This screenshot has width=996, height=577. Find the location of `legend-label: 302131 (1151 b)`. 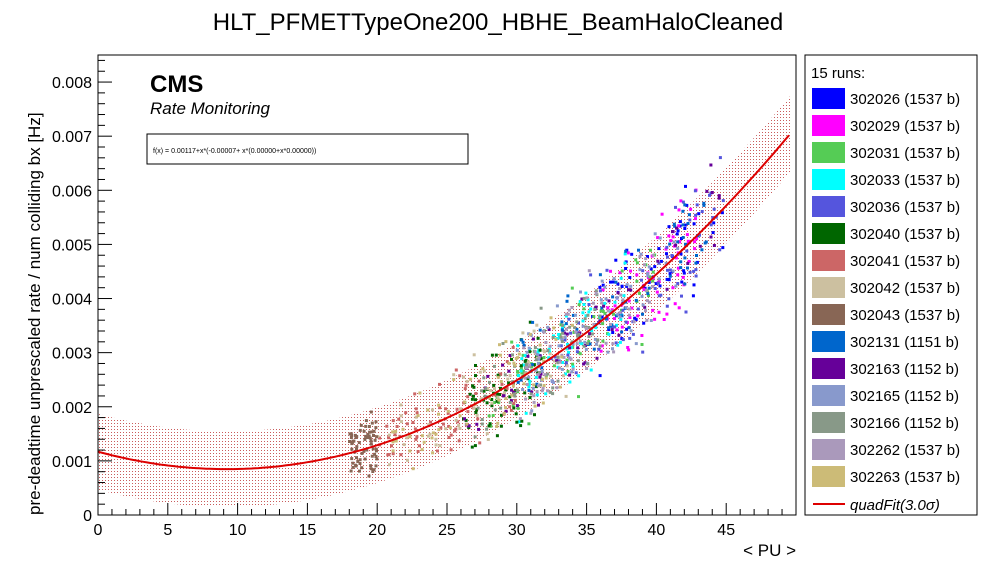

legend-label: 302131 (1151 b) is located at coordinates (904, 342).